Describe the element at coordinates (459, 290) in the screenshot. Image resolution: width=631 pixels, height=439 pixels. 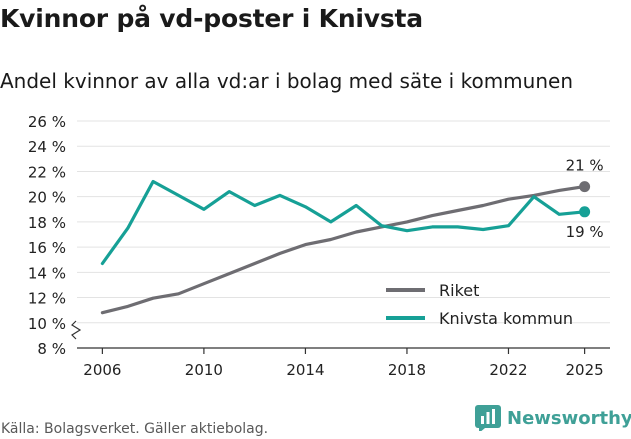
I see `legend-label: Riket` at that location.